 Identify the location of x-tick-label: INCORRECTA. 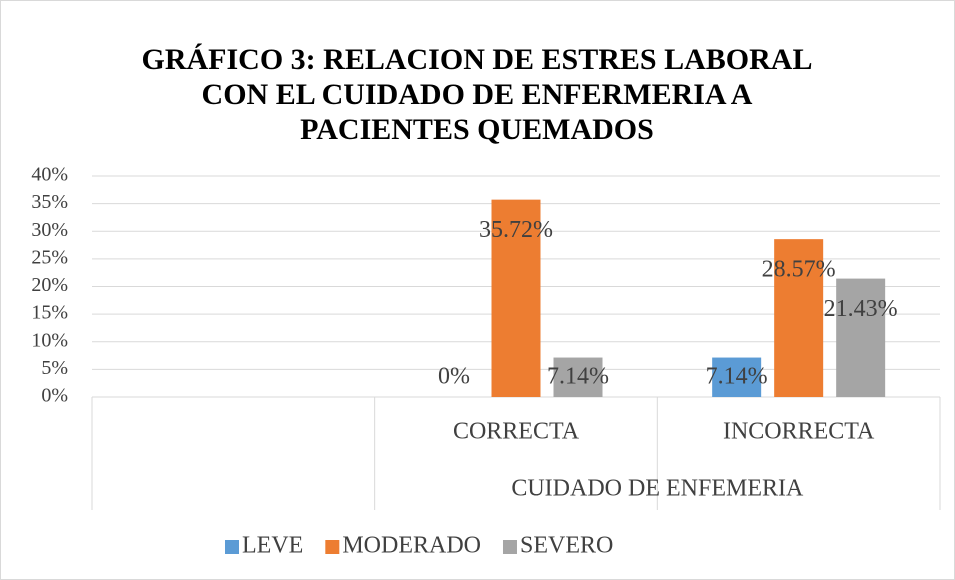
(799, 432).